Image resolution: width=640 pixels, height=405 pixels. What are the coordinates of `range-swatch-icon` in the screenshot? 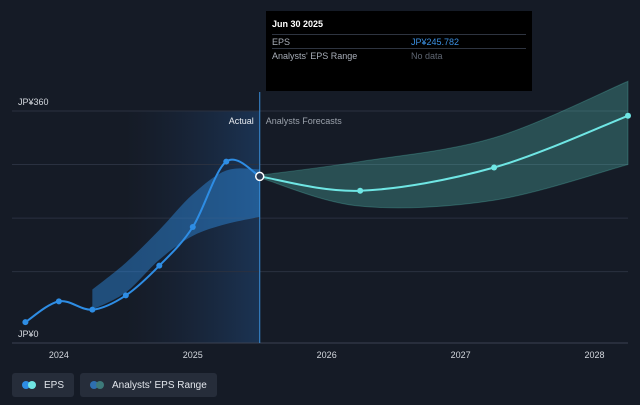 It's located at (98, 385).